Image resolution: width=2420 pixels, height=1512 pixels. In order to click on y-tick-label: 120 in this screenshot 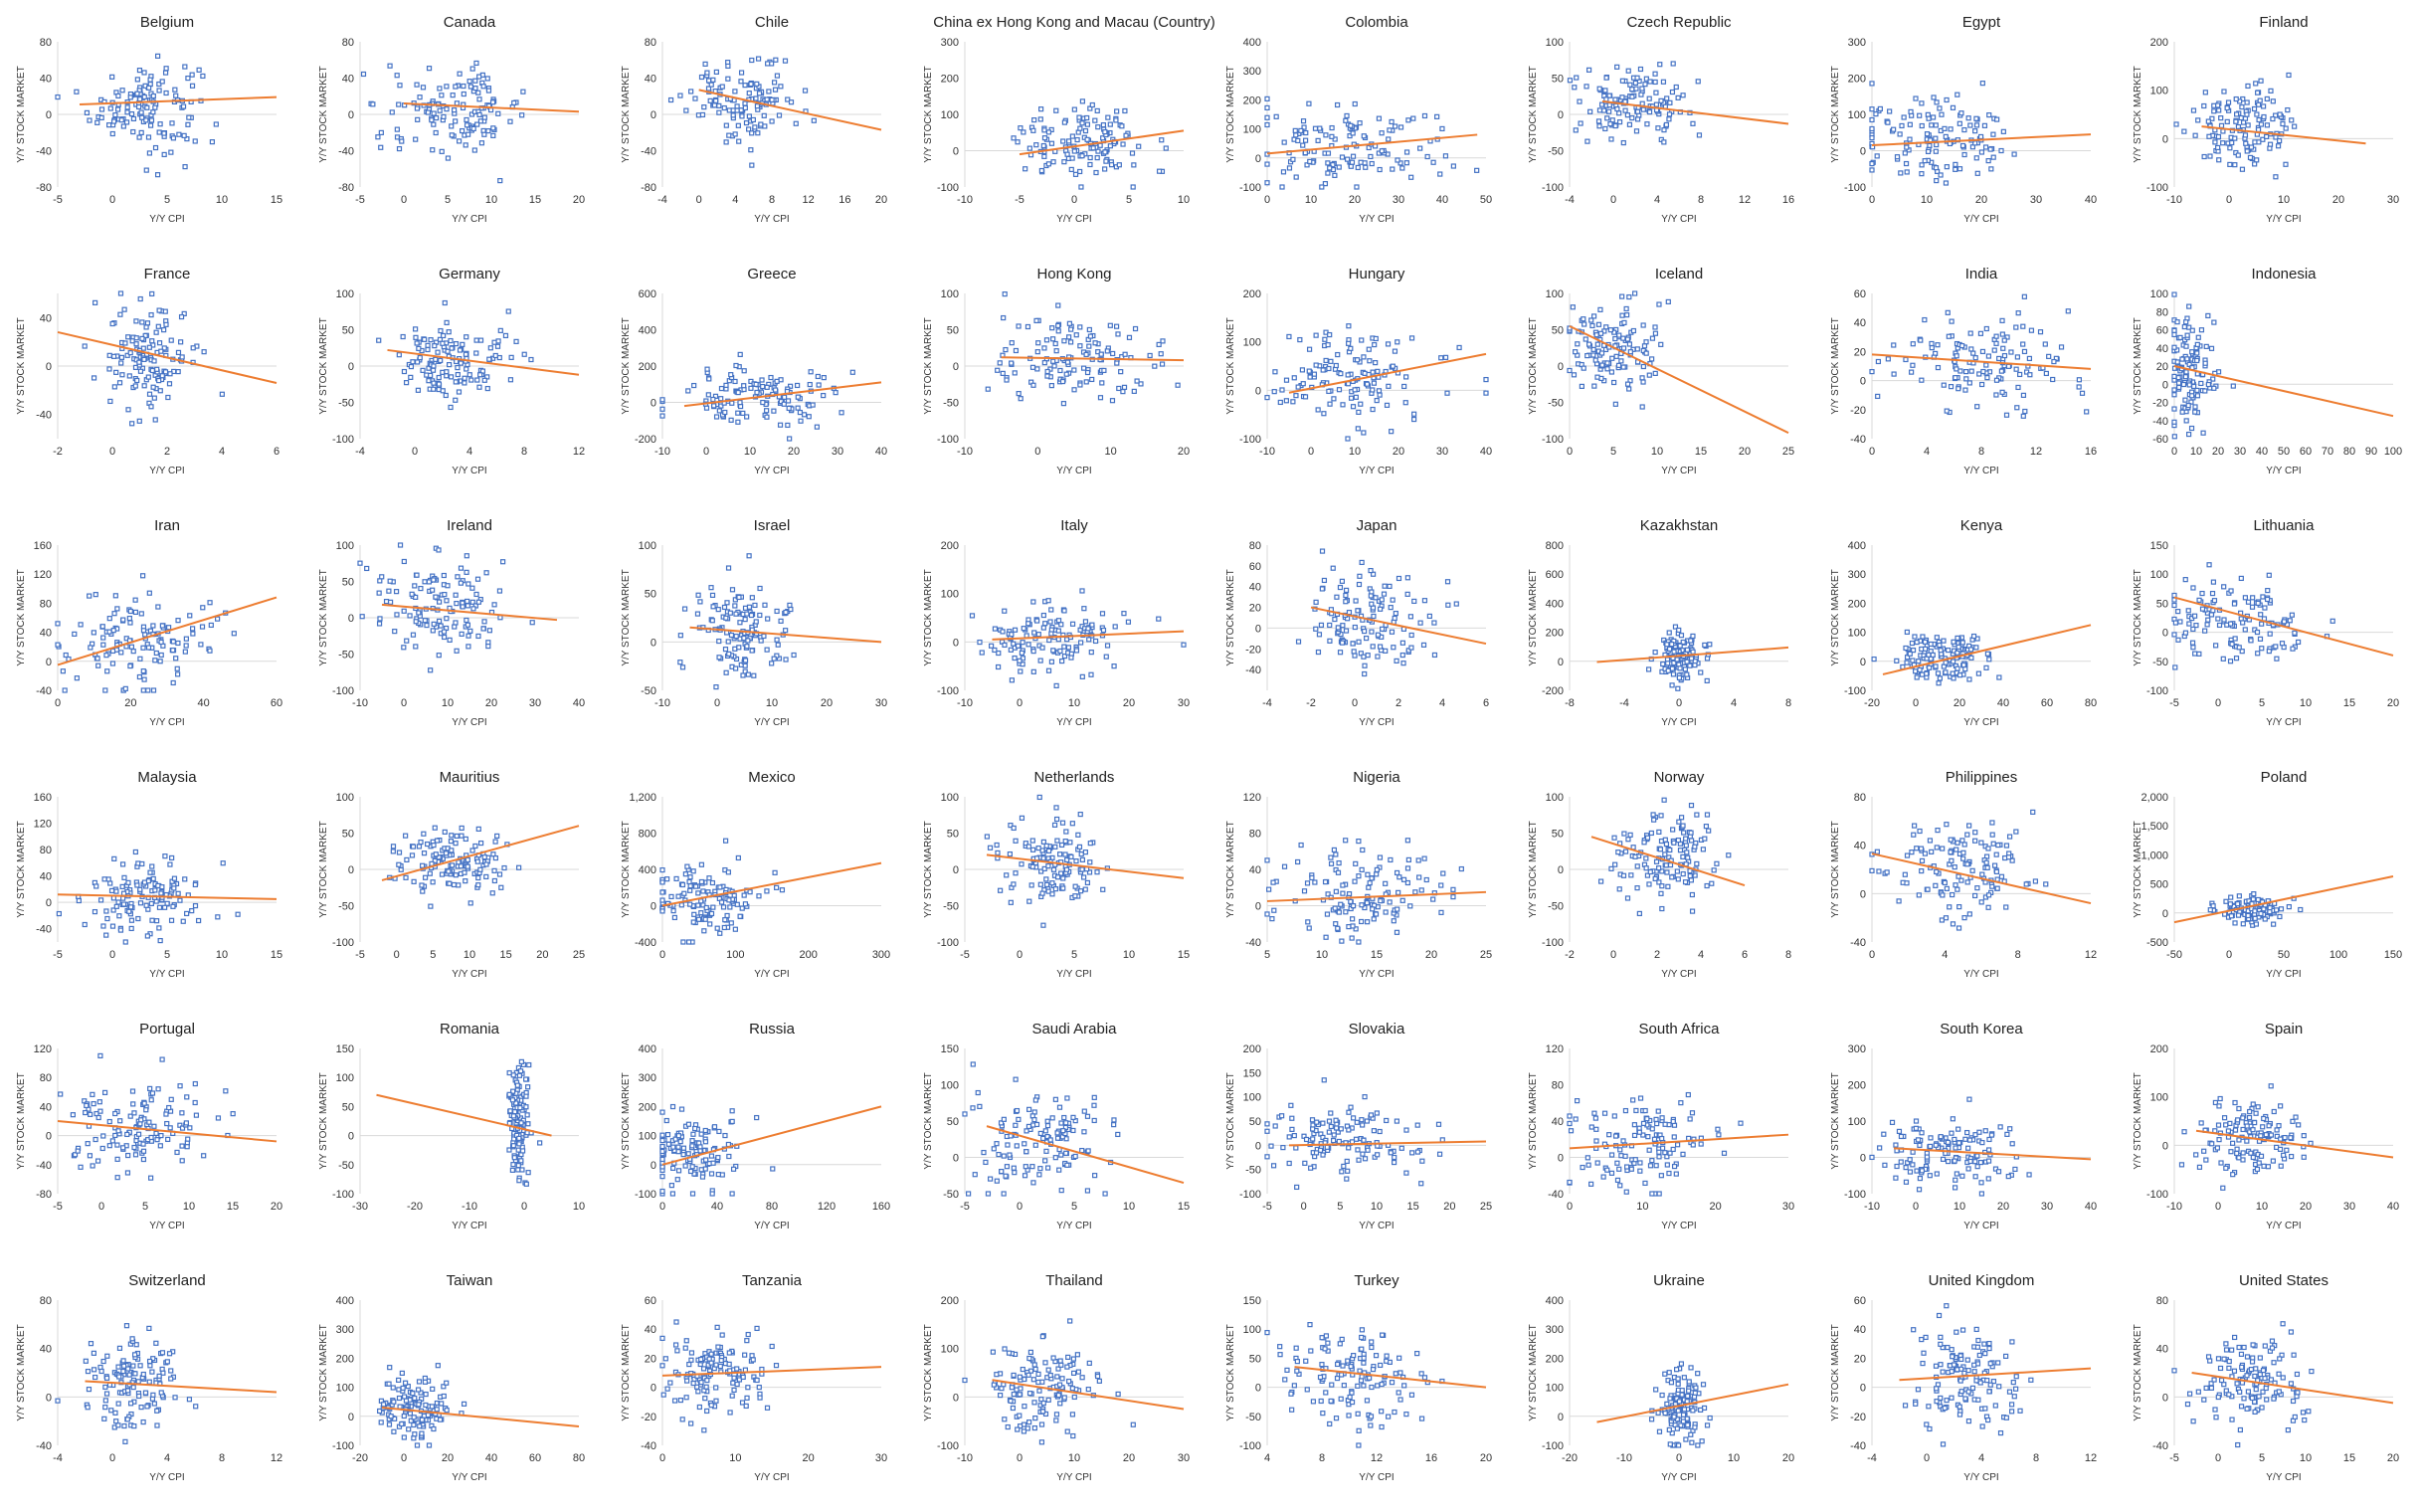, I will do `click(43, 825)`.